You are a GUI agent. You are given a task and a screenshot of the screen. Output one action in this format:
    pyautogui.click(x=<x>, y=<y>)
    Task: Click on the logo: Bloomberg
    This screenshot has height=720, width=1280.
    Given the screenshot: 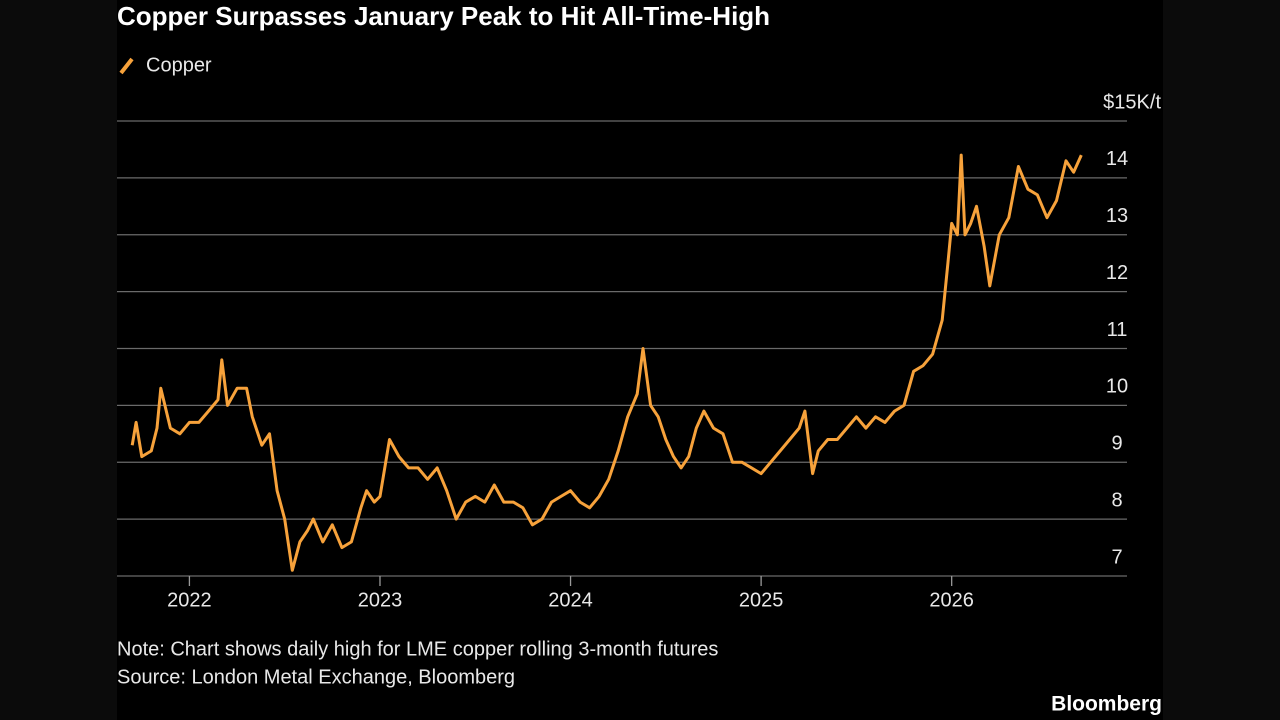 What is the action you would take?
    pyautogui.click(x=1106, y=704)
    